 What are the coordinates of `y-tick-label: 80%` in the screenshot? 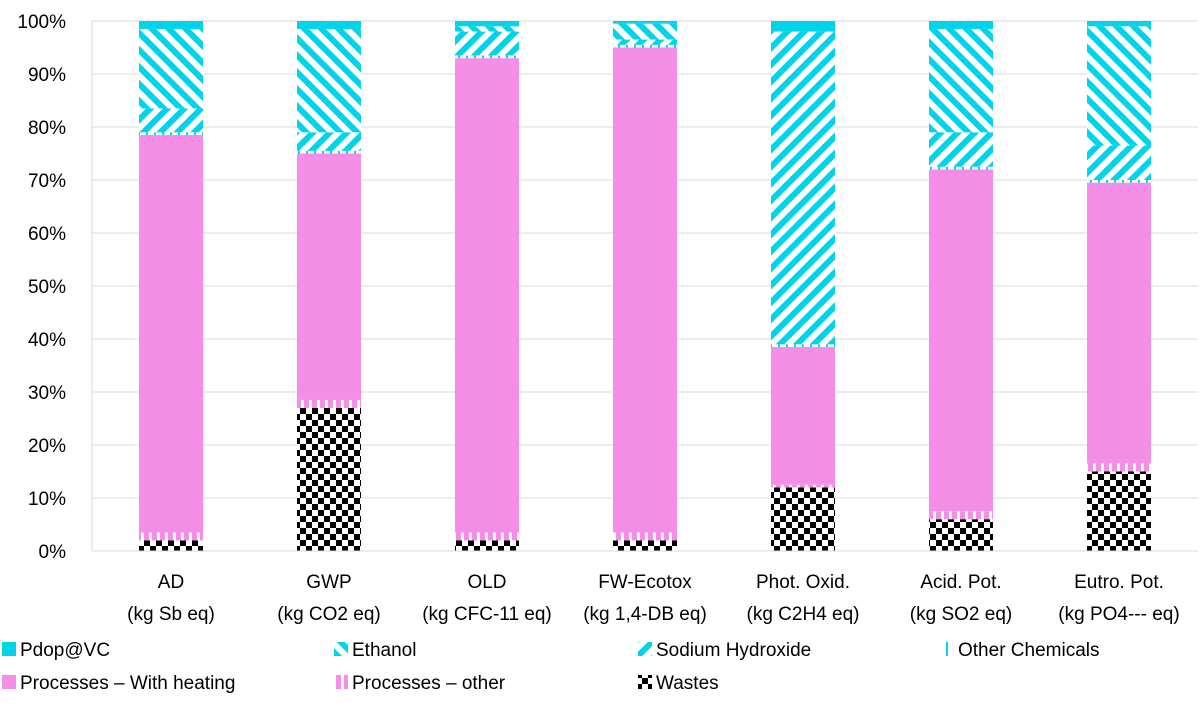 It's located at (47, 128).